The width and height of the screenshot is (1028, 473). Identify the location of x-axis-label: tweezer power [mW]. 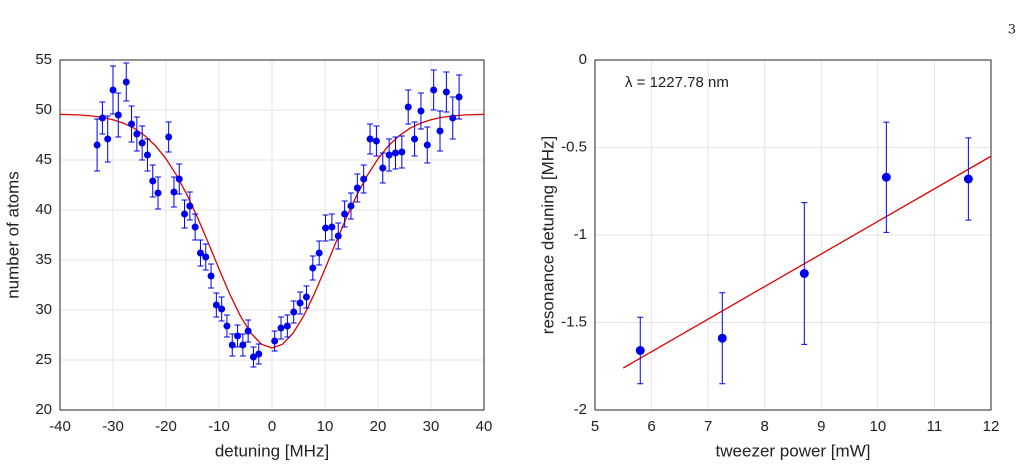
(793, 450).